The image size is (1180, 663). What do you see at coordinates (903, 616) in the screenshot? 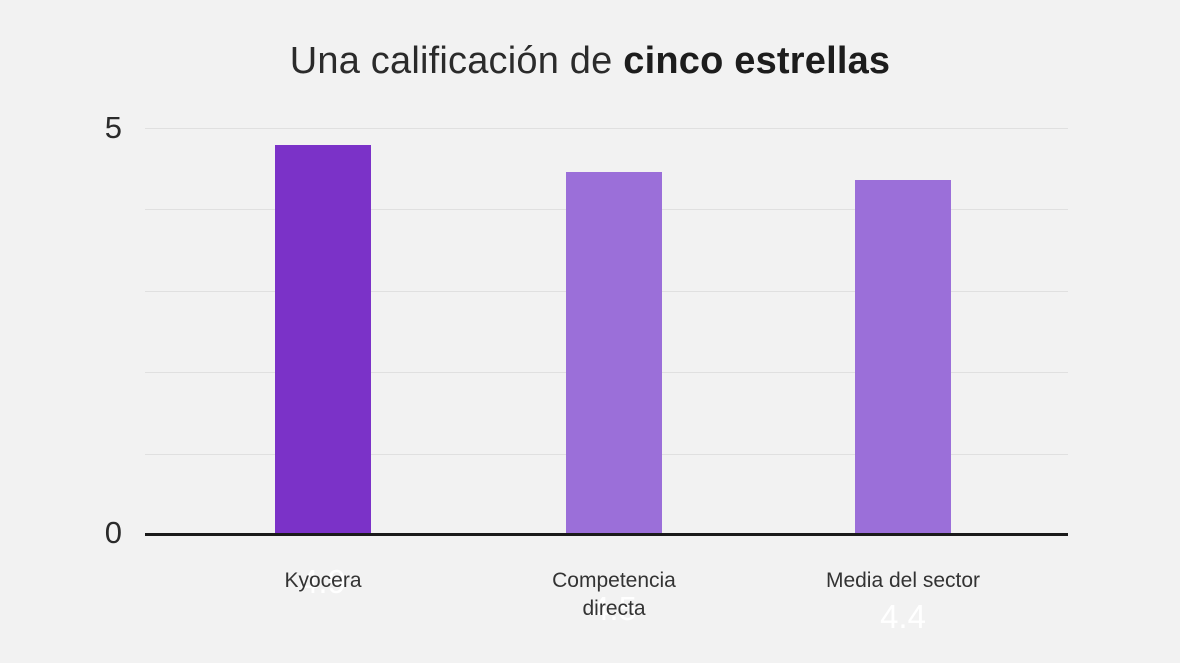
I see `bar-value-media-del-sector: 4.4` at bounding box center [903, 616].